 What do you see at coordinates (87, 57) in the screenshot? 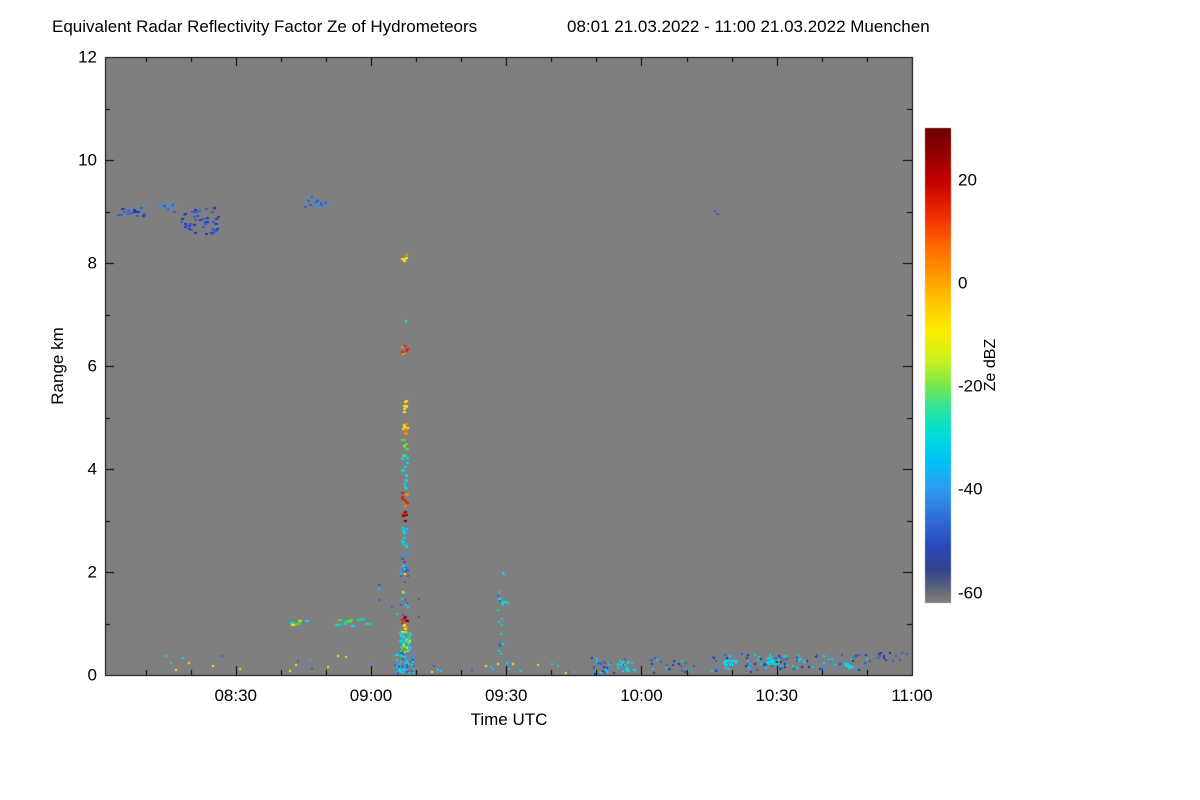
I see `y-tick-label: 12` at bounding box center [87, 57].